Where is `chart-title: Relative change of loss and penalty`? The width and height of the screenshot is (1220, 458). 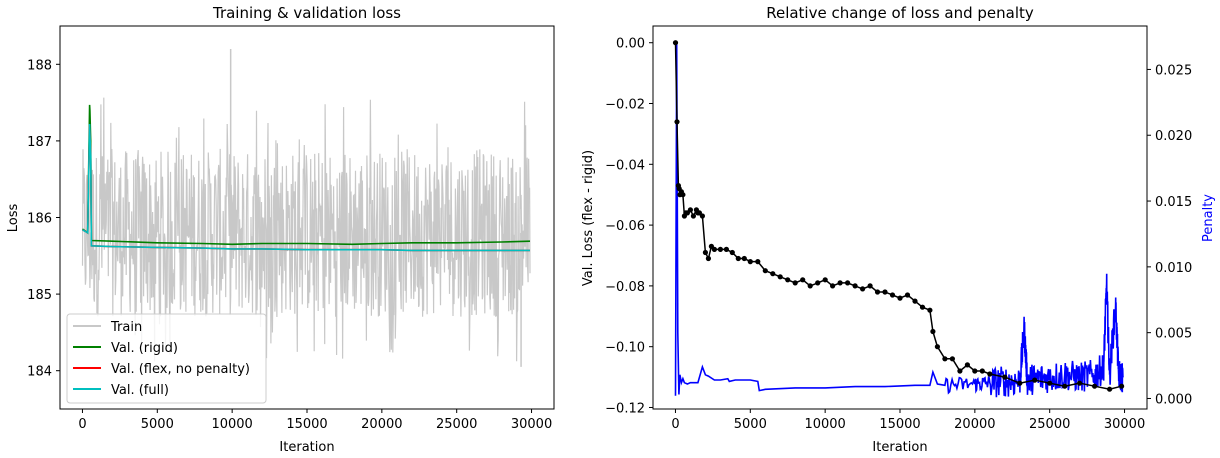
chart-title: Relative change of loss and penalty is located at coordinates (900, 13).